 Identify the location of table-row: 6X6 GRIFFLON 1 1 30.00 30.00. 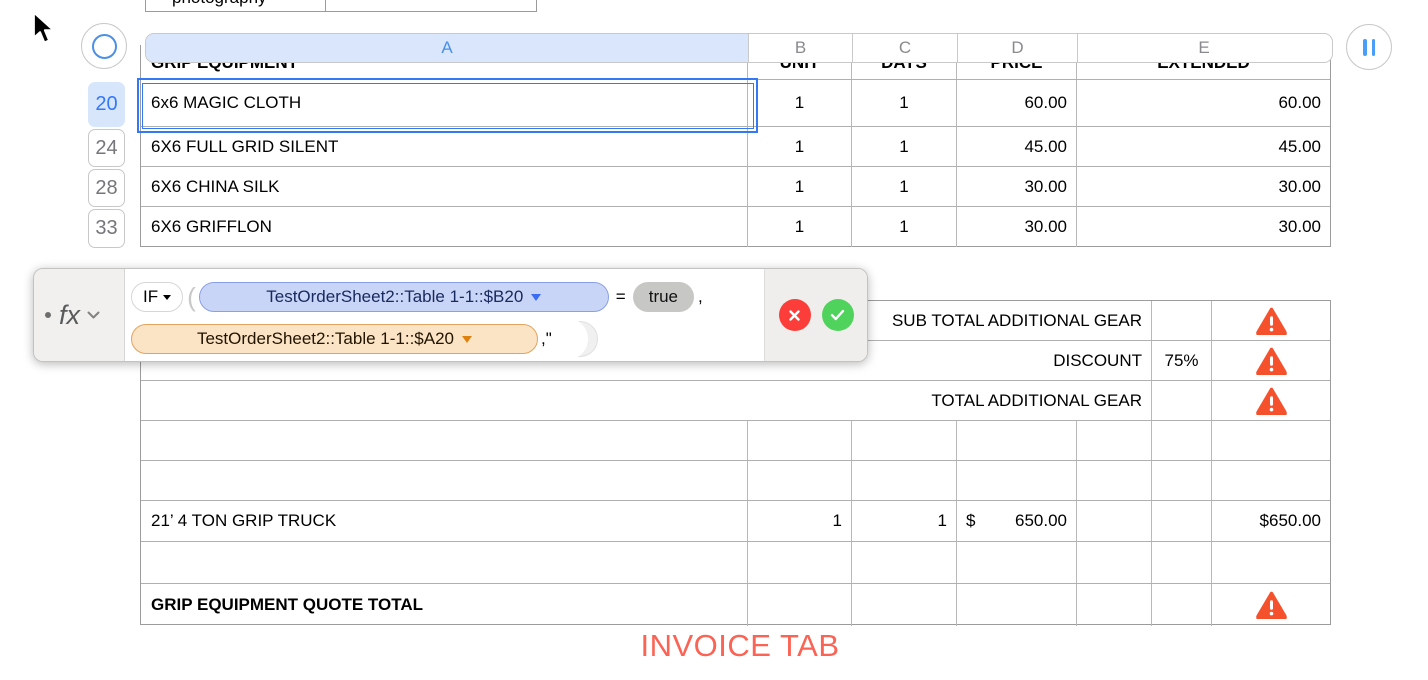
(735, 227).